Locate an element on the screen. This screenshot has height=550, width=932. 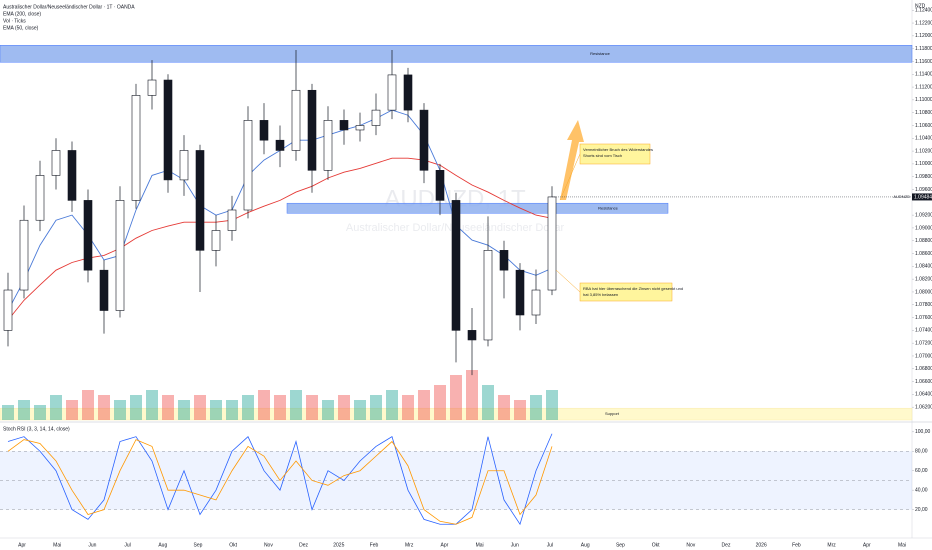
stoch-title: Stoch RSI (3, 3, 14, 14, close) is located at coordinates (36, 429).